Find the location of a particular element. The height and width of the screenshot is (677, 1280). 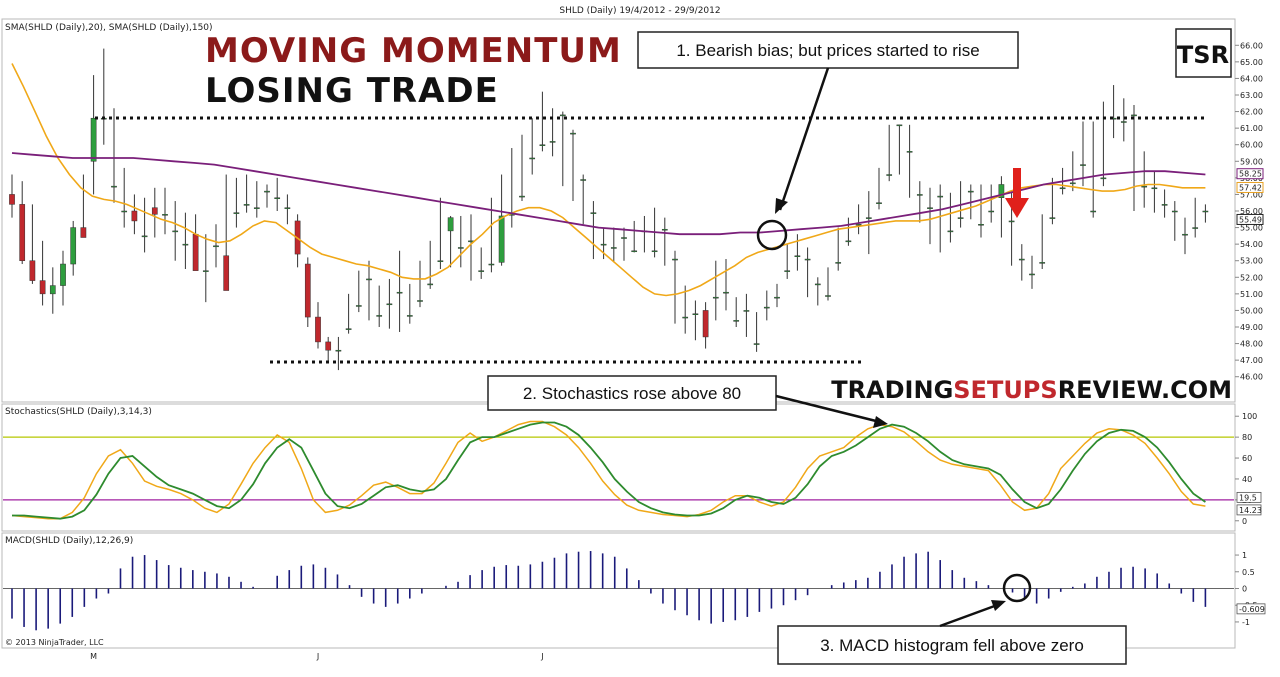

stoch-fast-line is located at coordinates (608, 470).